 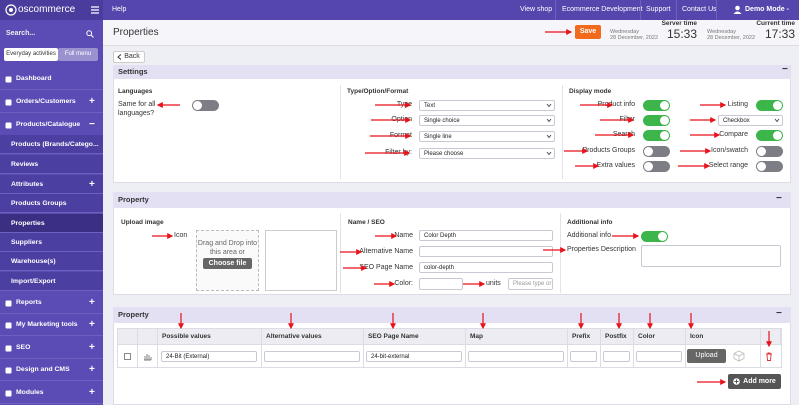 What do you see at coordinates (754, 381) in the screenshot?
I see `add-more-button: Add more` at bounding box center [754, 381].